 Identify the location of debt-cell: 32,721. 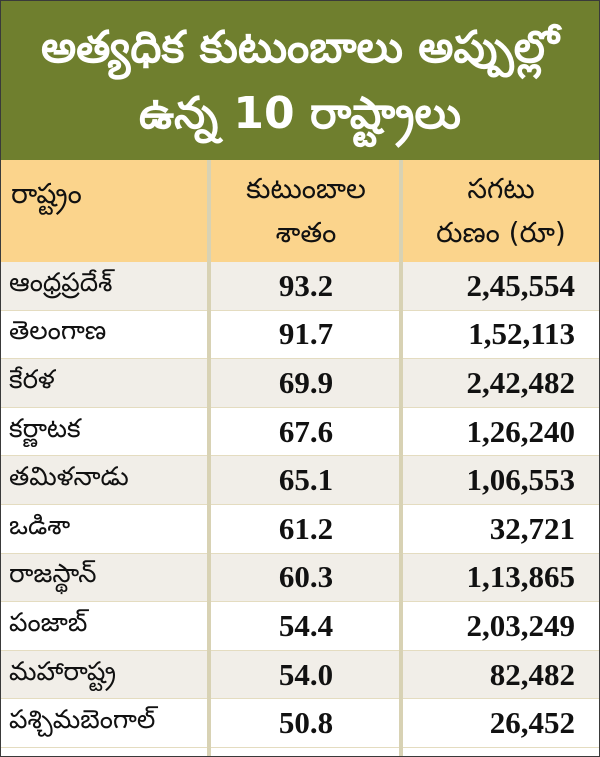
(532, 528).